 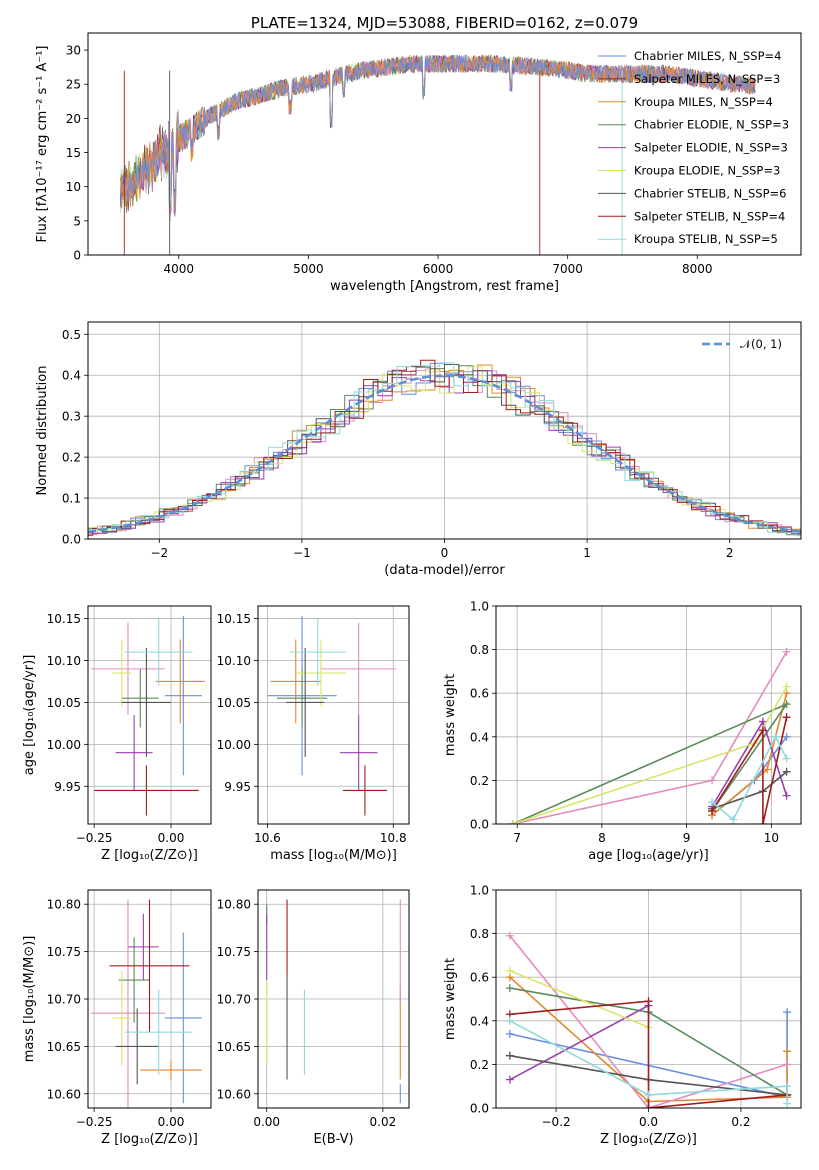 What do you see at coordinates (234, 619) in the screenshot?
I see `y-tick-label: 10.15` at bounding box center [234, 619].